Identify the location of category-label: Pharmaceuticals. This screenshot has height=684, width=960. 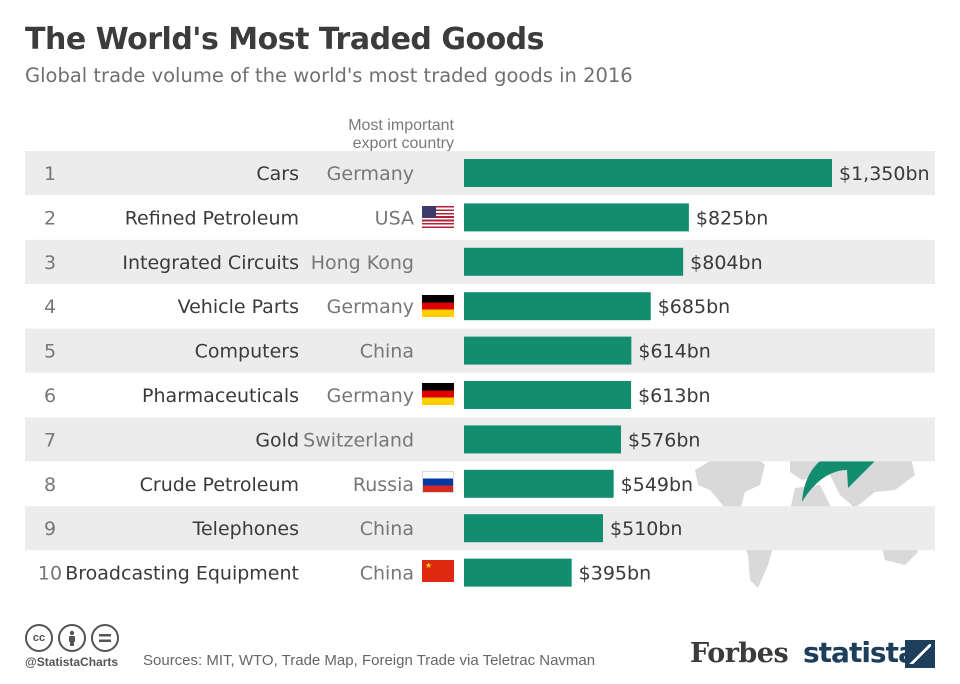
(220, 396).